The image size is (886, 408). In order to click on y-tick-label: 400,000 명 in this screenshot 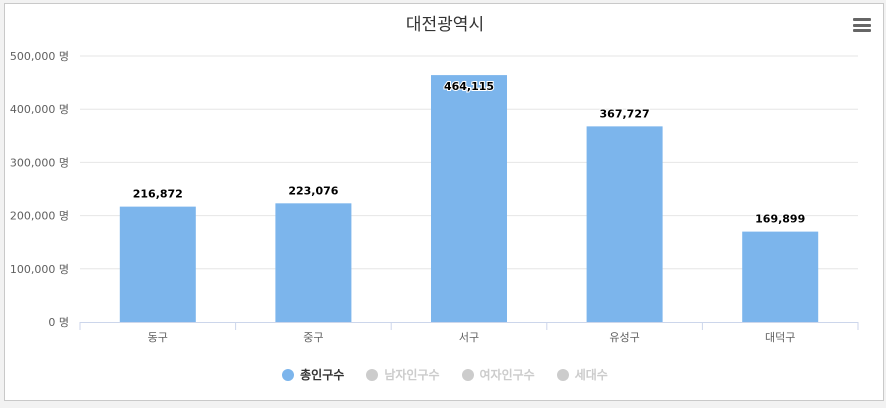, I will do `click(39, 109)`.